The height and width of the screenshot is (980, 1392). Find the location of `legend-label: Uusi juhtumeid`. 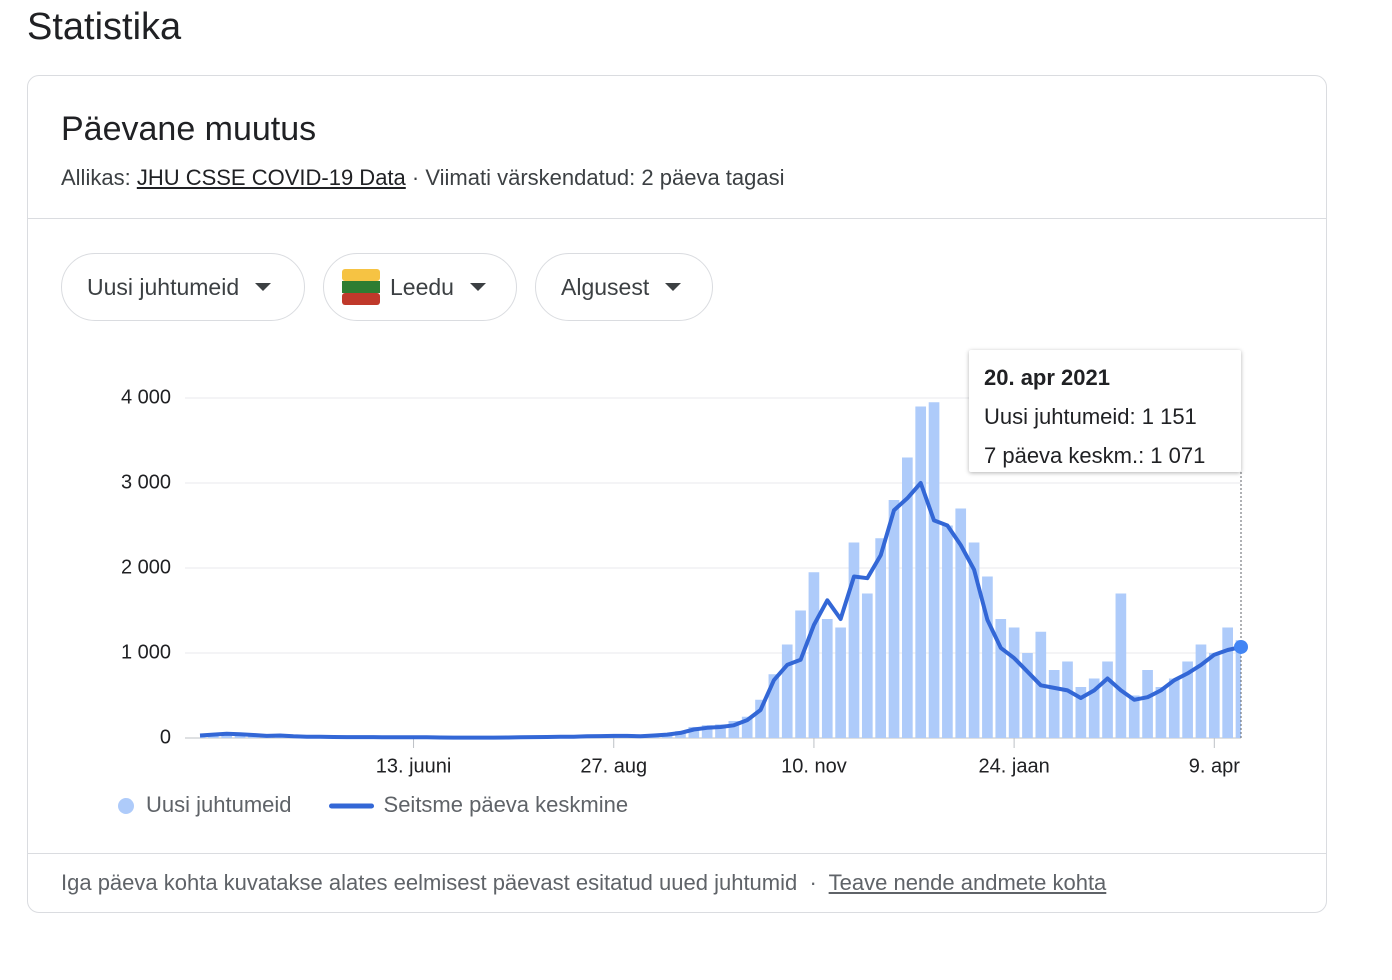

legend-label: Uusi juhtumeid is located at coordinates (219, 804).